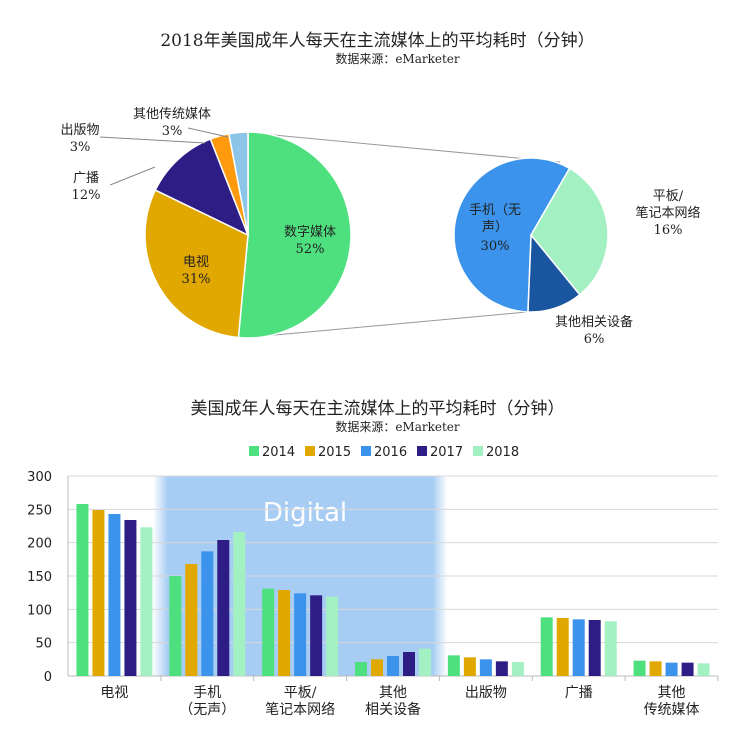 This screenshot has width=755, height=747. Describe the element at coordinates (43, 644) in the screenshot. I see `y-tick-label: 50` at that location.